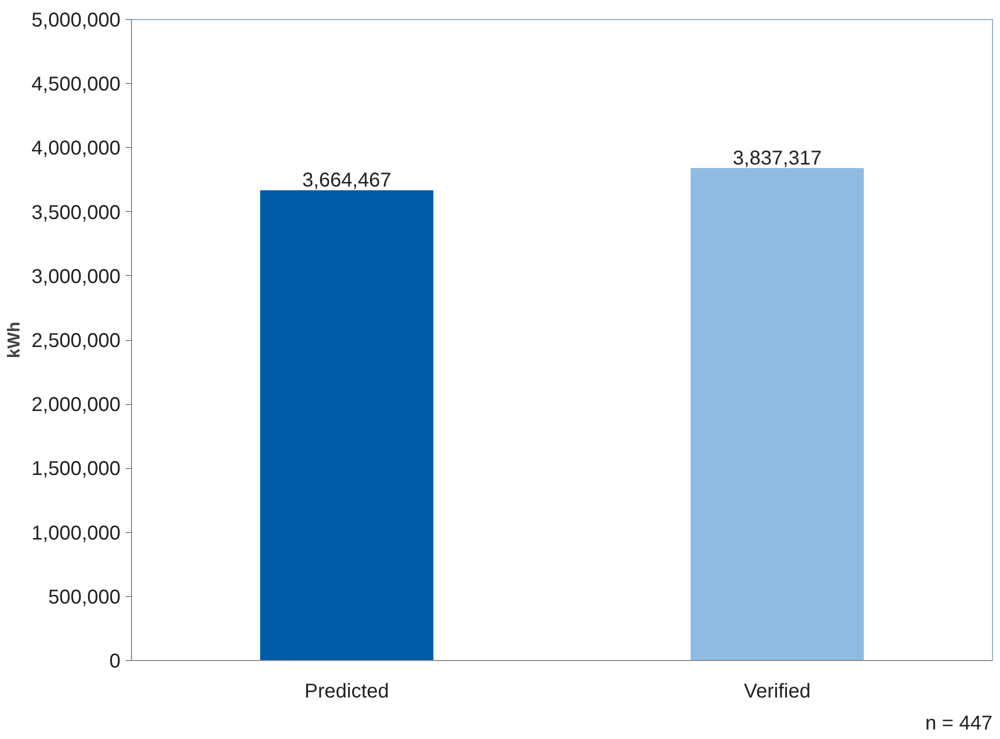 This screenshot has height=739, width=1000. I want to click on y-tick-label: 4,000,000, so click(76, 149).